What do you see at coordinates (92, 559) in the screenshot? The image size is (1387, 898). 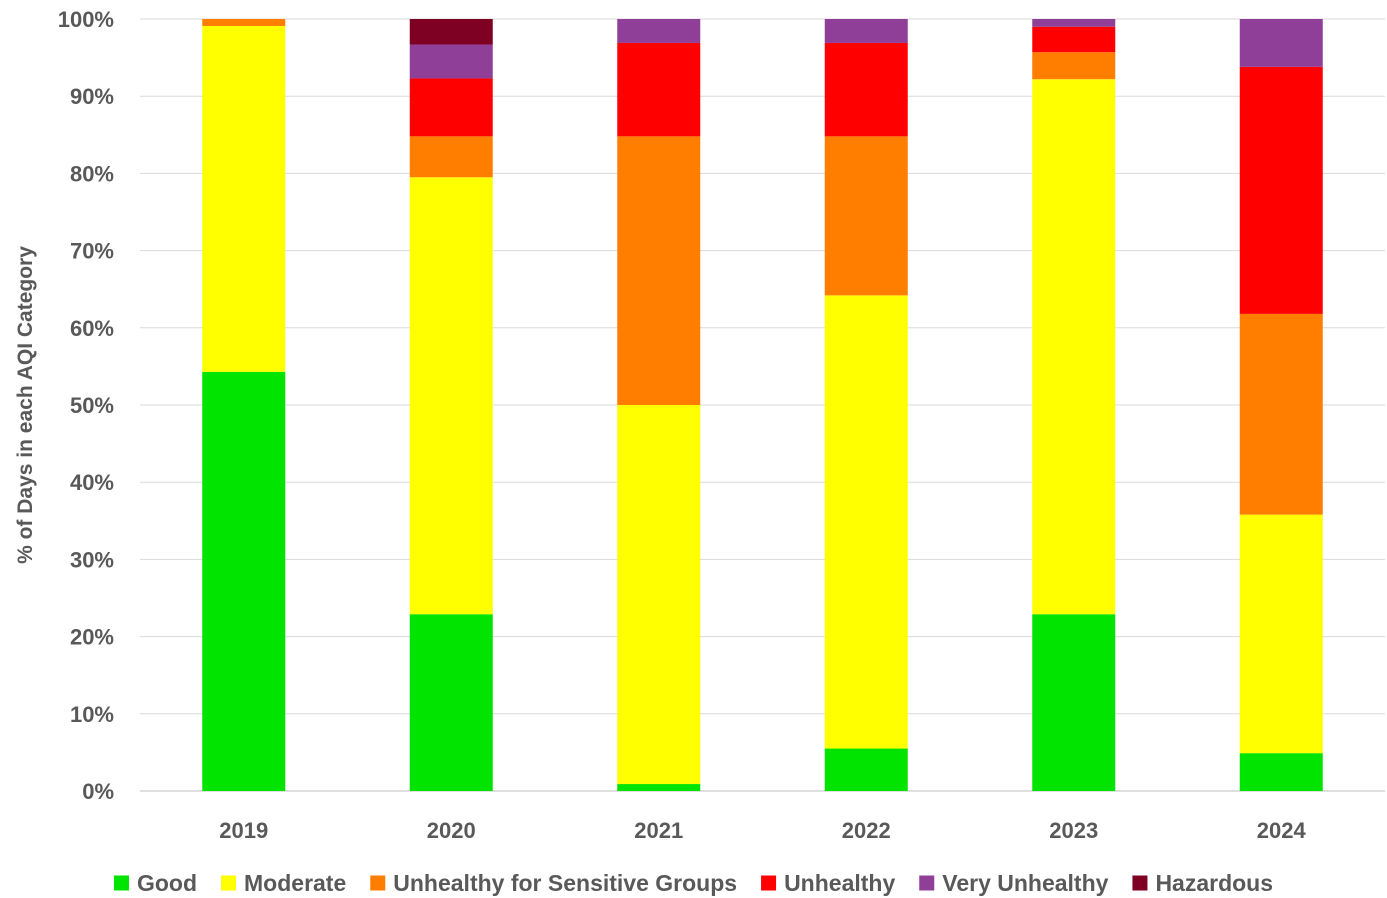 I see `y-tick-label: 30%` at bounding box center [92, 559].